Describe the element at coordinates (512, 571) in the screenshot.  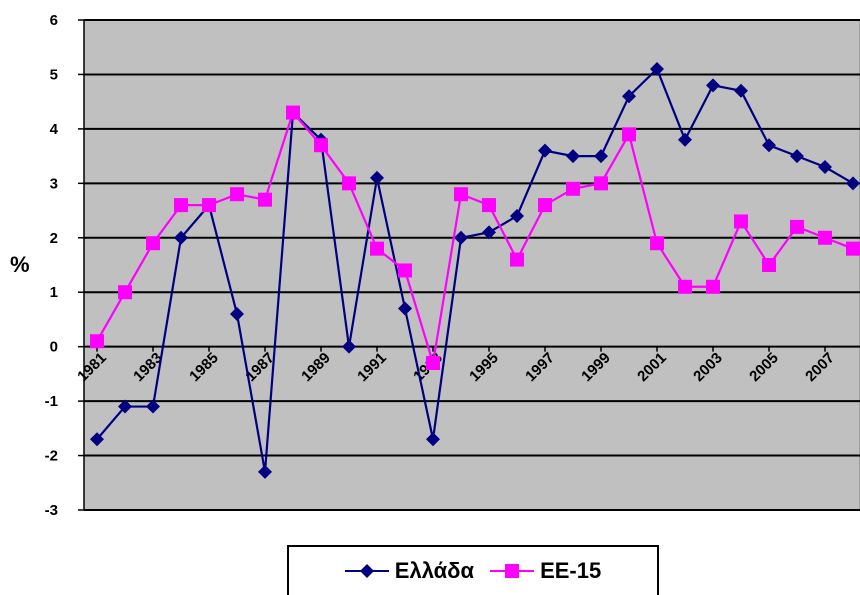
I see `legend-marker-eu15` at that location.